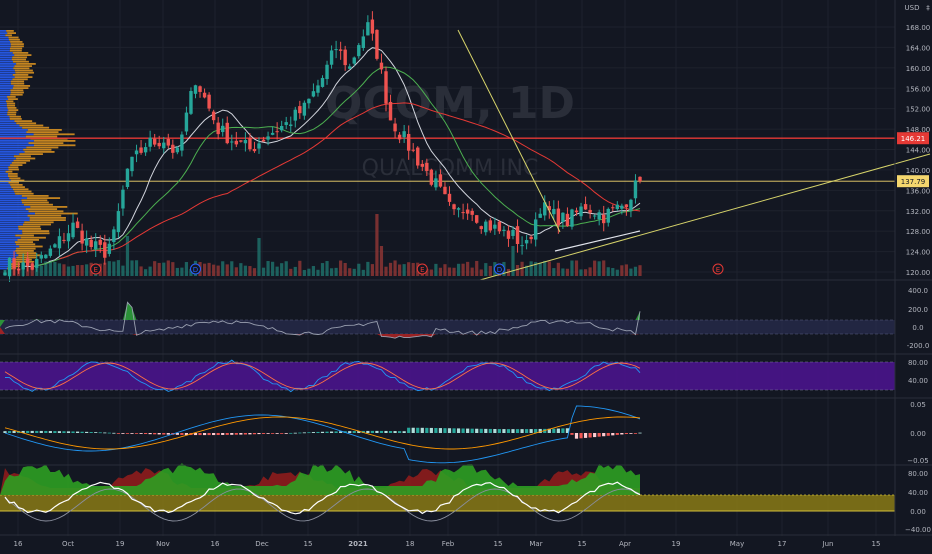 The width and height of the screenshot is (932, 554). Describe the element at coordinates (450, 103) in the screenshot. I see `watermark-symbol: QCOM, 1D` at that location.